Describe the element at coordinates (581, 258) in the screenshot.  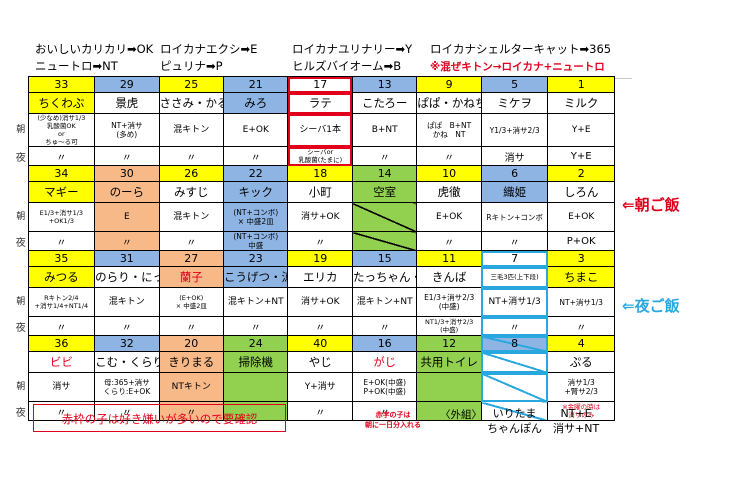
I see `room-number: 3` at that location.